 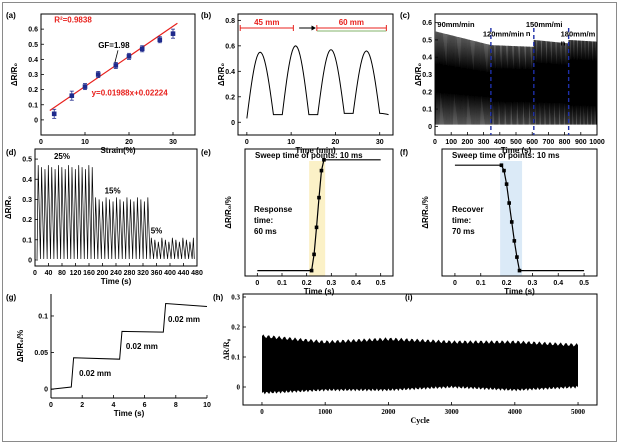 What do you see at coordinates (273, 220) in the screenshot?
I see `time-caption: Response time: 60 ms` at bounding box center [273, 220].